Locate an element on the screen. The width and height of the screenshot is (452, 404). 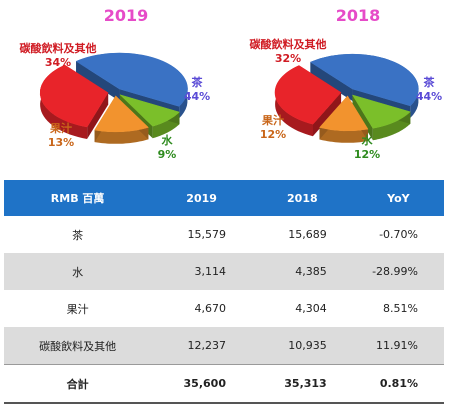
table-total-row: 合計 35,600 35,313 0.81% is located at coordinates (224, 384).